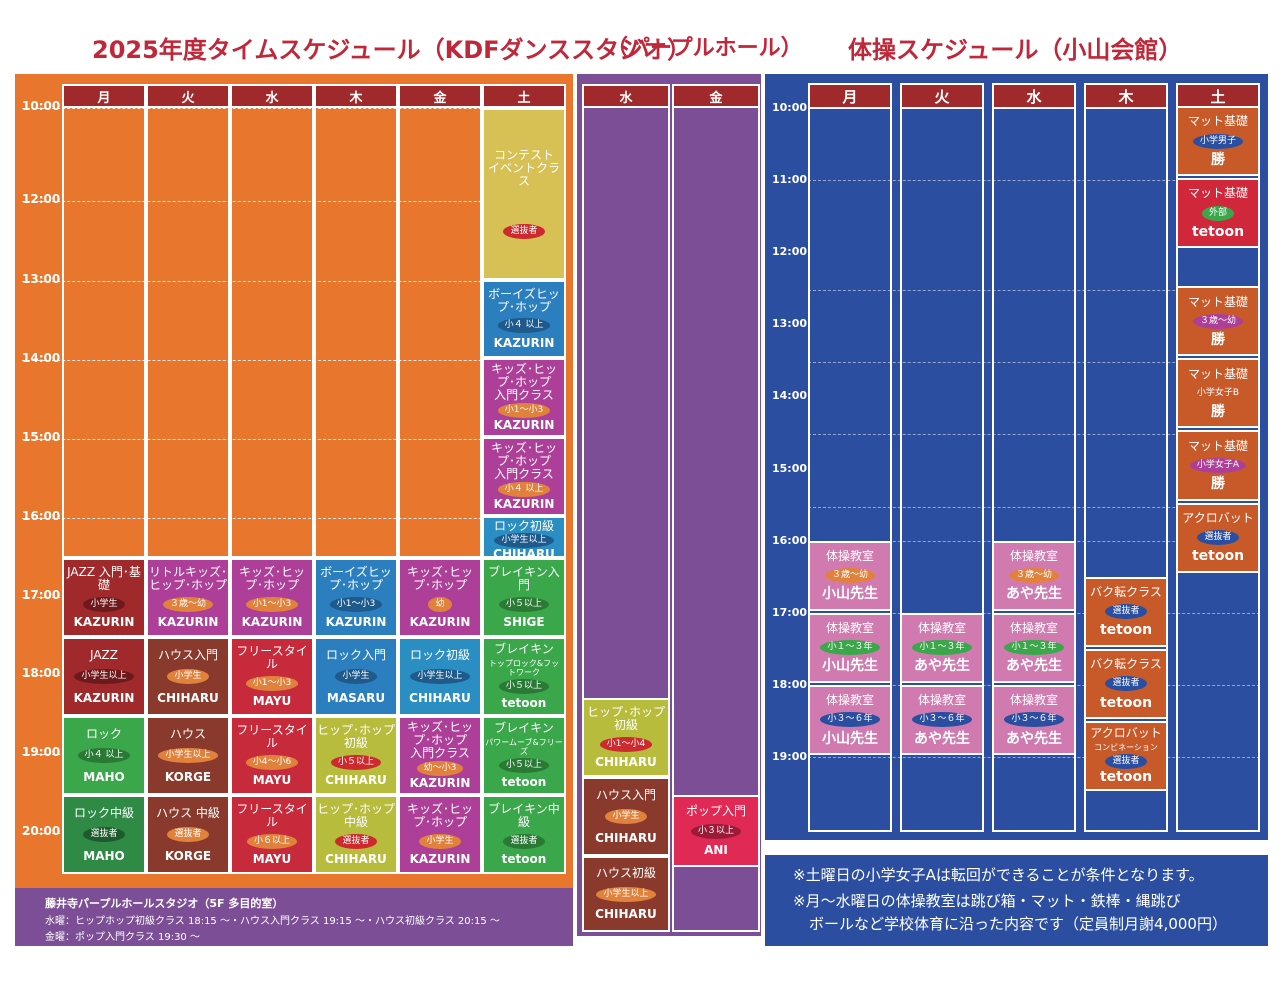  Describe the element at coordinates (272, 597) in the screenshot. I see `class-cell: キッズ･ヒップ･ホップ 小1～小3 KAZURIN` at that location.